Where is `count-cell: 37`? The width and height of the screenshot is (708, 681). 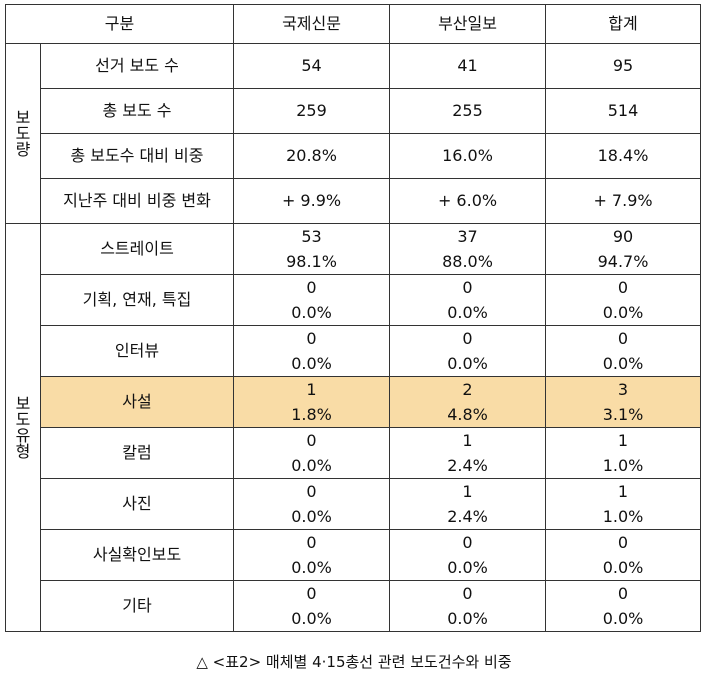 count-cell: 37 is located at coordinates (468, 236).